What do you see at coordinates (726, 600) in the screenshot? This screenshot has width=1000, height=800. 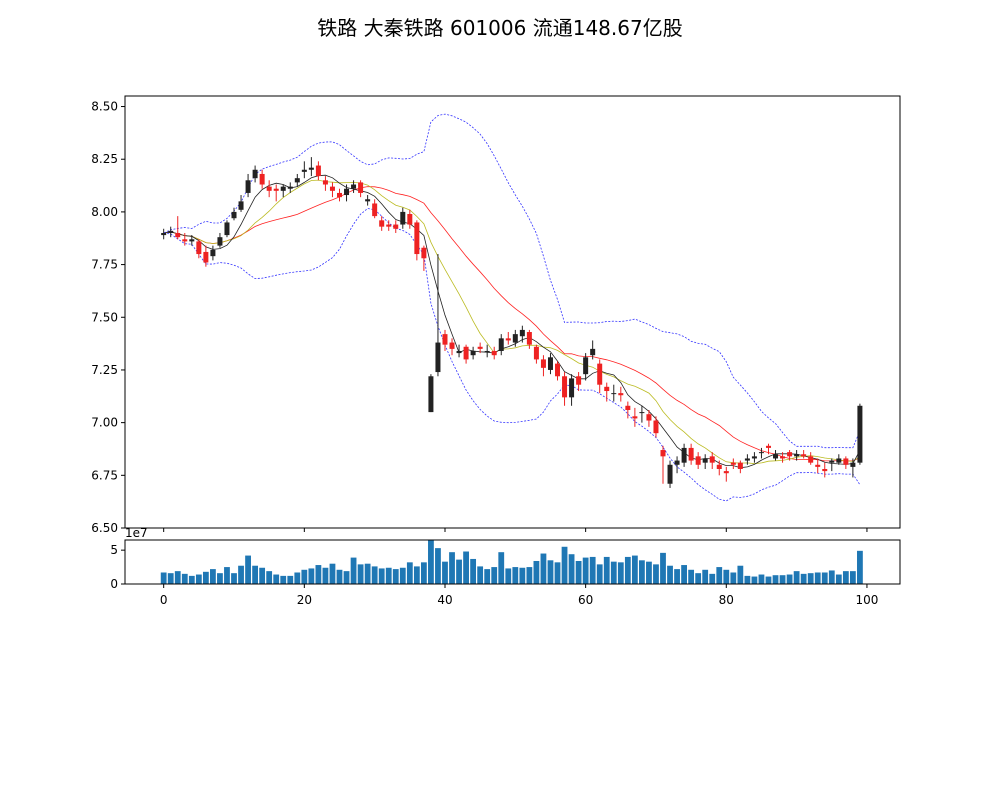 I see `x-tick-label: 80` at bounding box center [726, 600].